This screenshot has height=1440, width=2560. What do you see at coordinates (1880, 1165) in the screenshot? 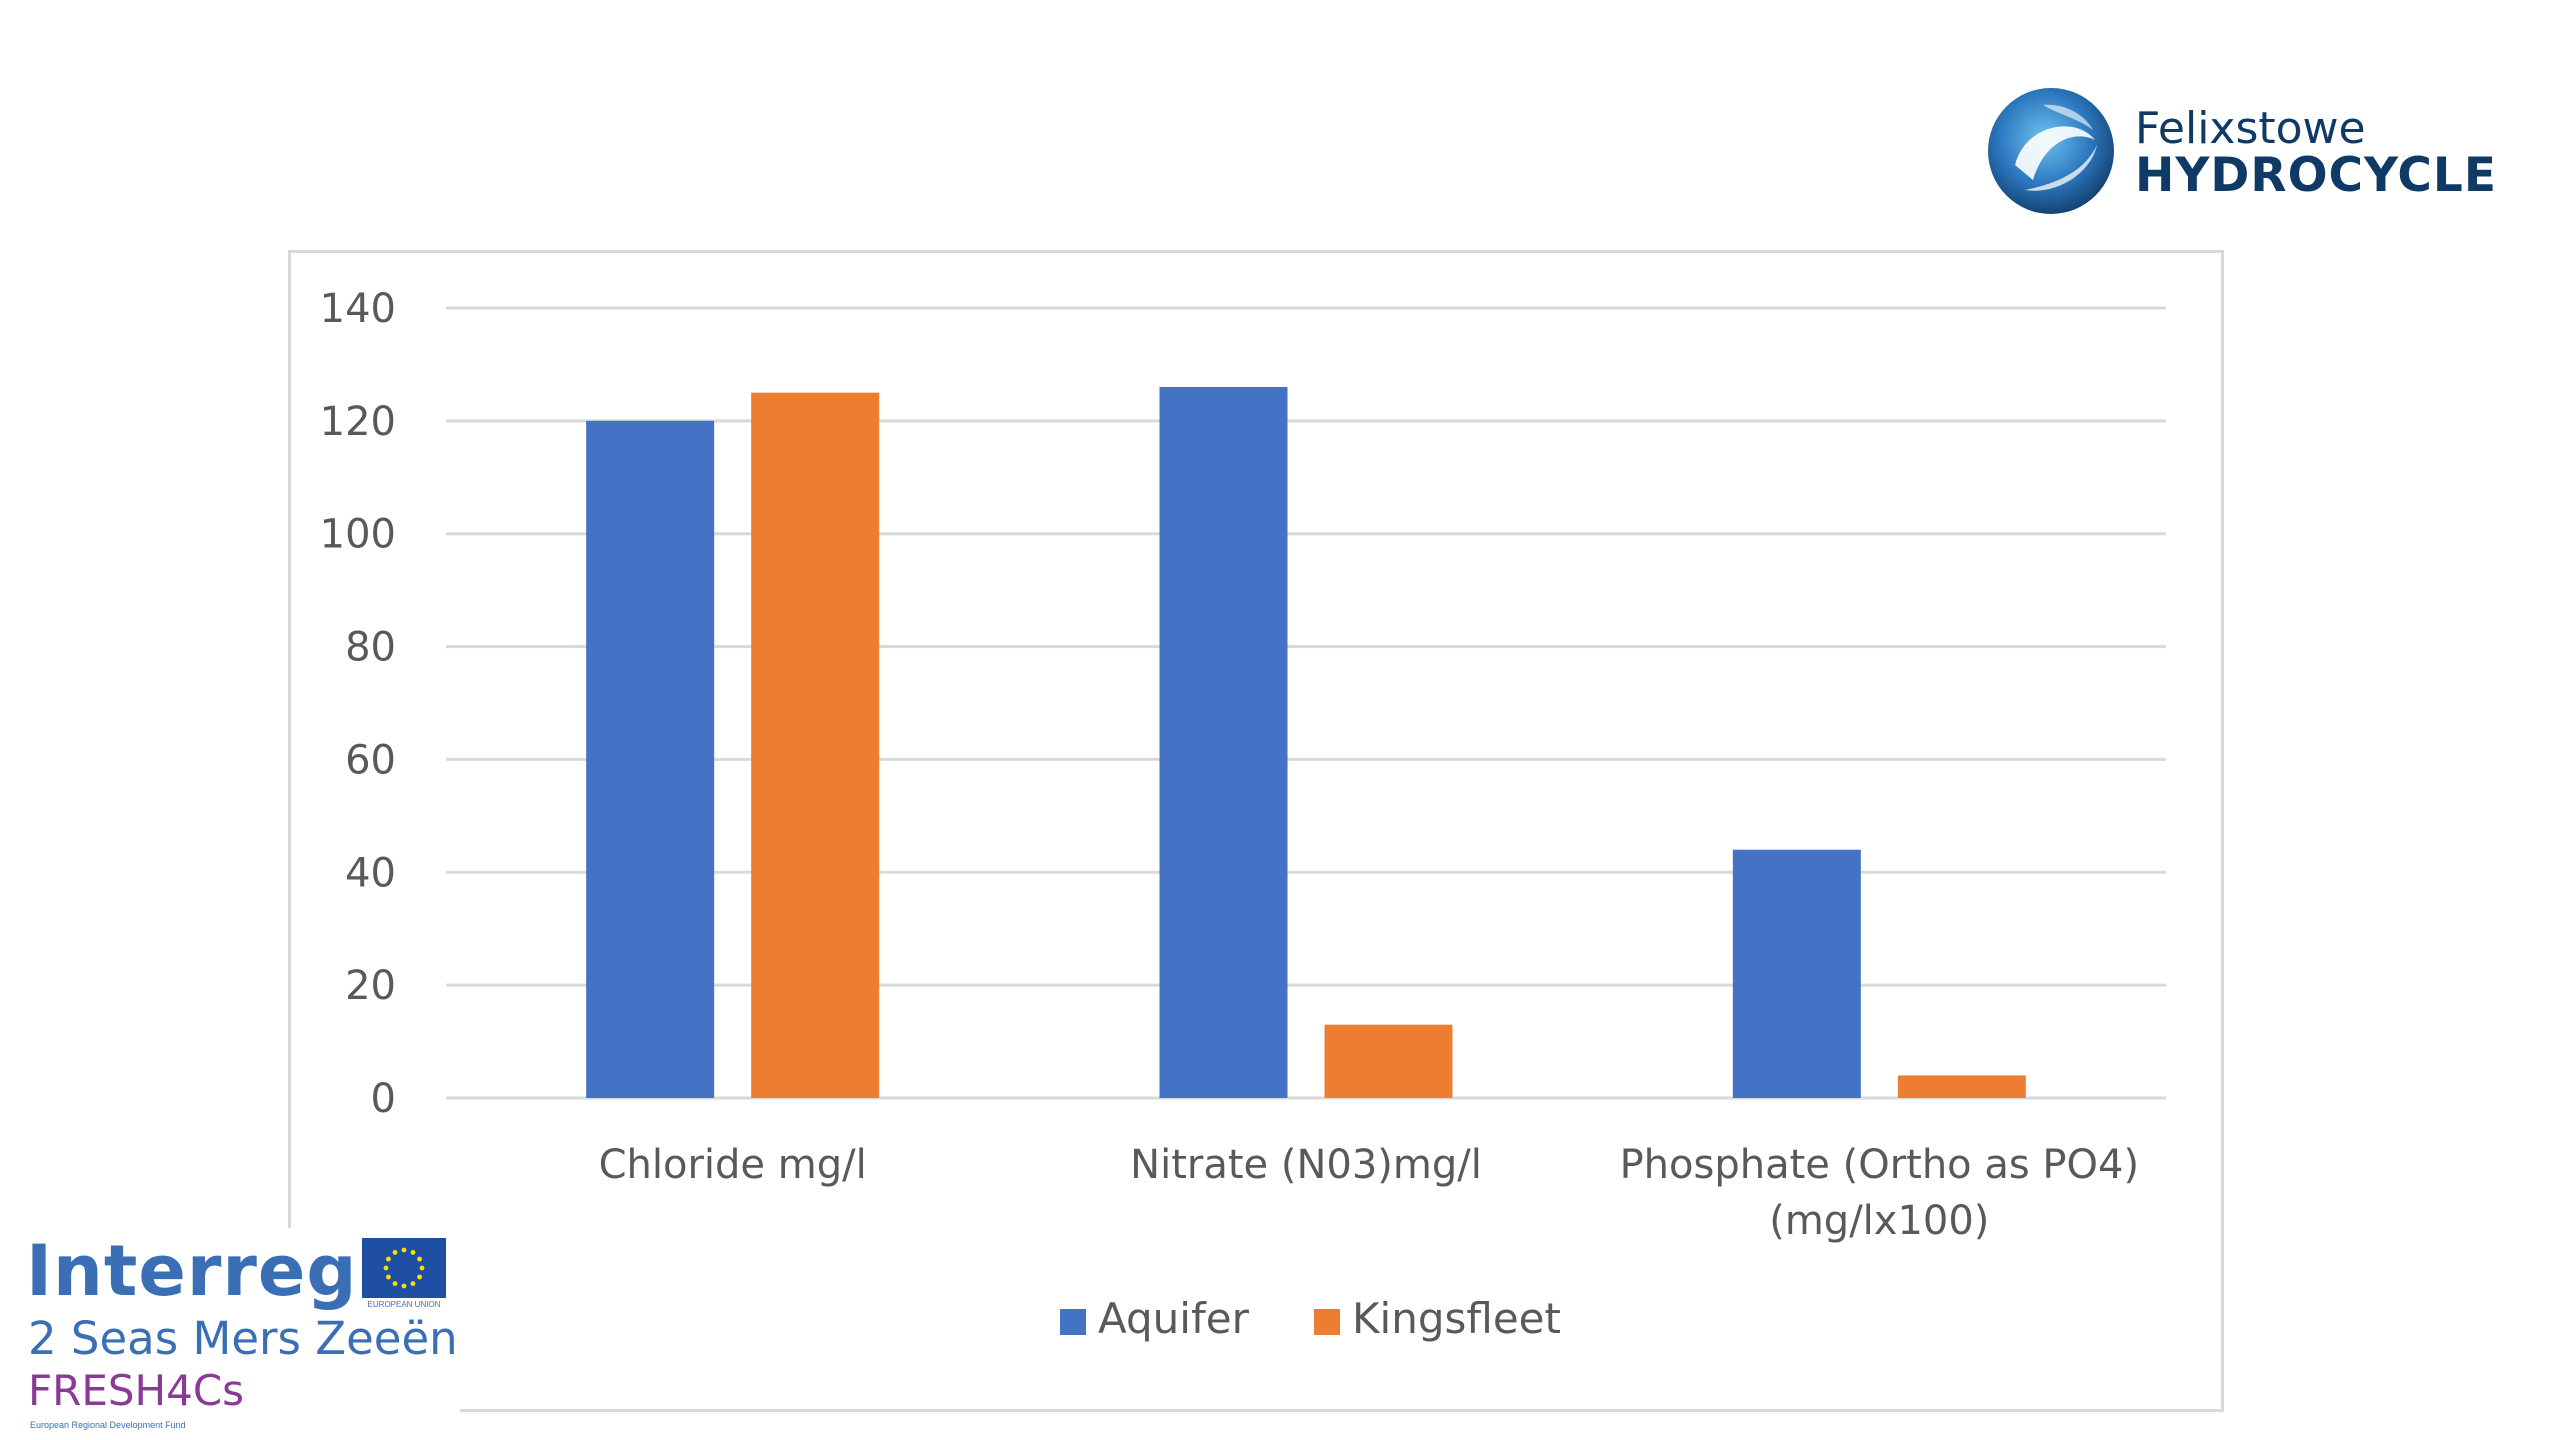
I see `x-category-label: Phosphate (Ortho as PO4)` at bounding box center [1880, 1165].